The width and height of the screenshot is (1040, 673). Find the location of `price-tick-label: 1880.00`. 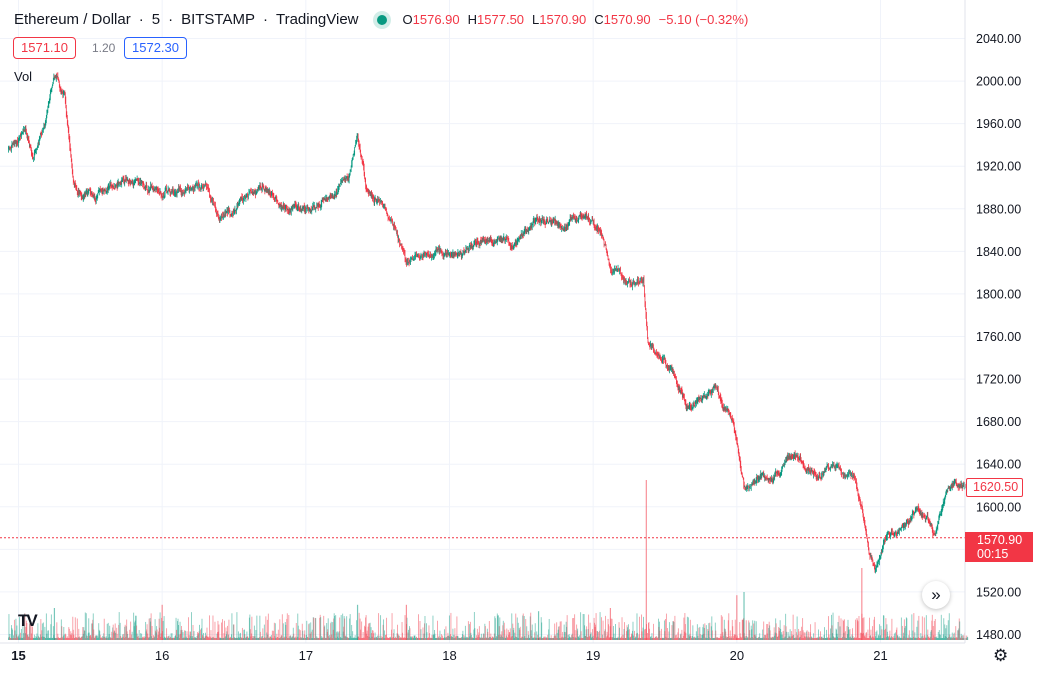

price-tick-label: 1880.00 is located at coordinates (998, 209).